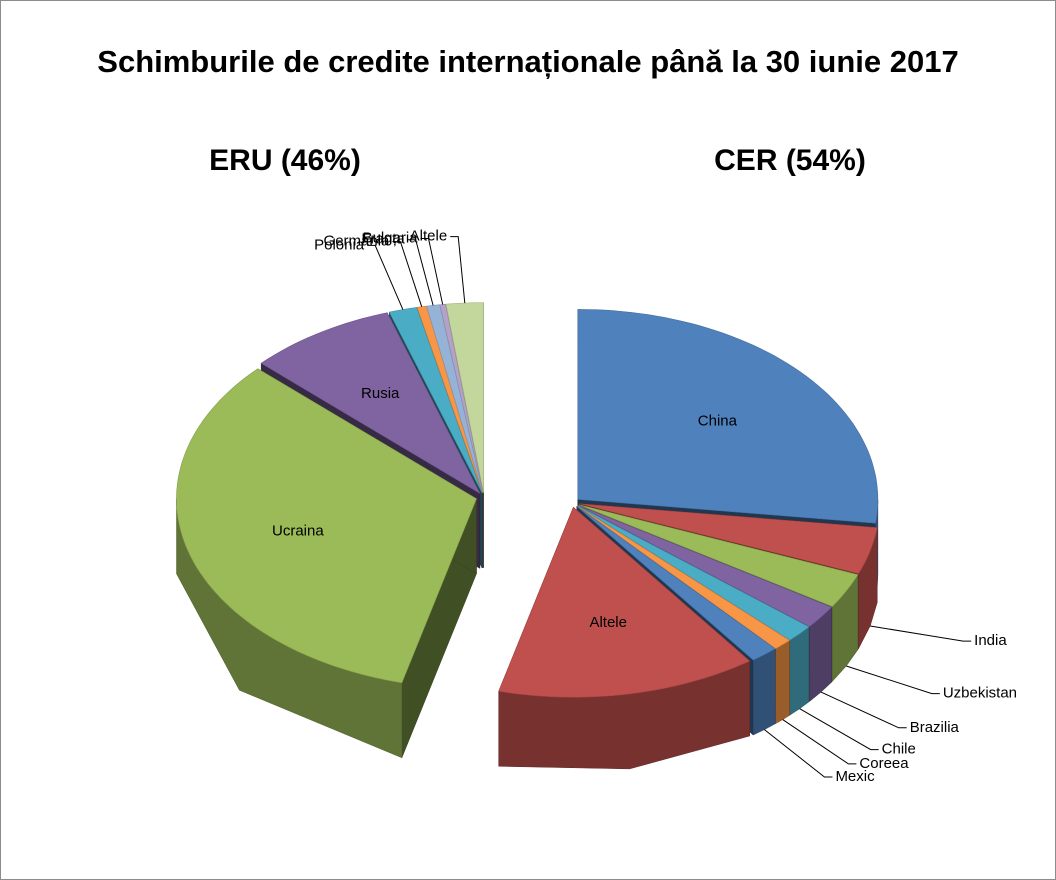 The height and width of the screenshot is (880, 1056). What do you see at coordinates (339, 244) in the screenshot?
I see `slice-label: Polonia` at bounding box center [339, 244].